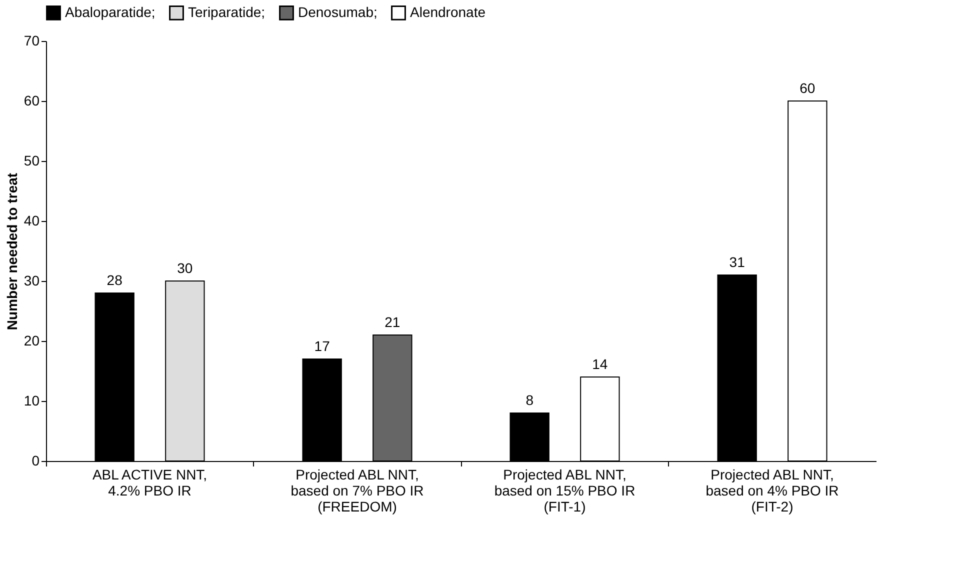  Describe the element at coordinates (32, 160) in the screenshot. I see `y-tick-label: 50` at that location.